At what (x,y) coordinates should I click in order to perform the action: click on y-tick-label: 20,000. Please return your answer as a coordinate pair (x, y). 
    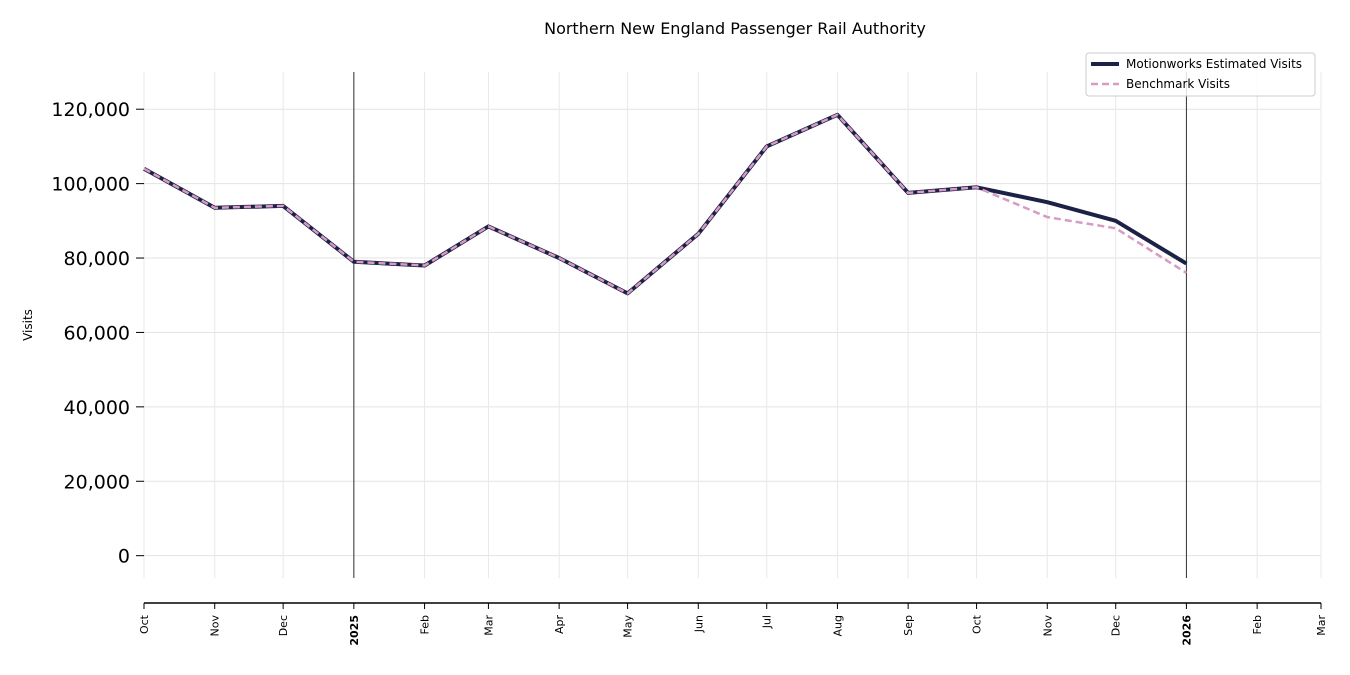
    Looking at the image, I should click on (97, 482).